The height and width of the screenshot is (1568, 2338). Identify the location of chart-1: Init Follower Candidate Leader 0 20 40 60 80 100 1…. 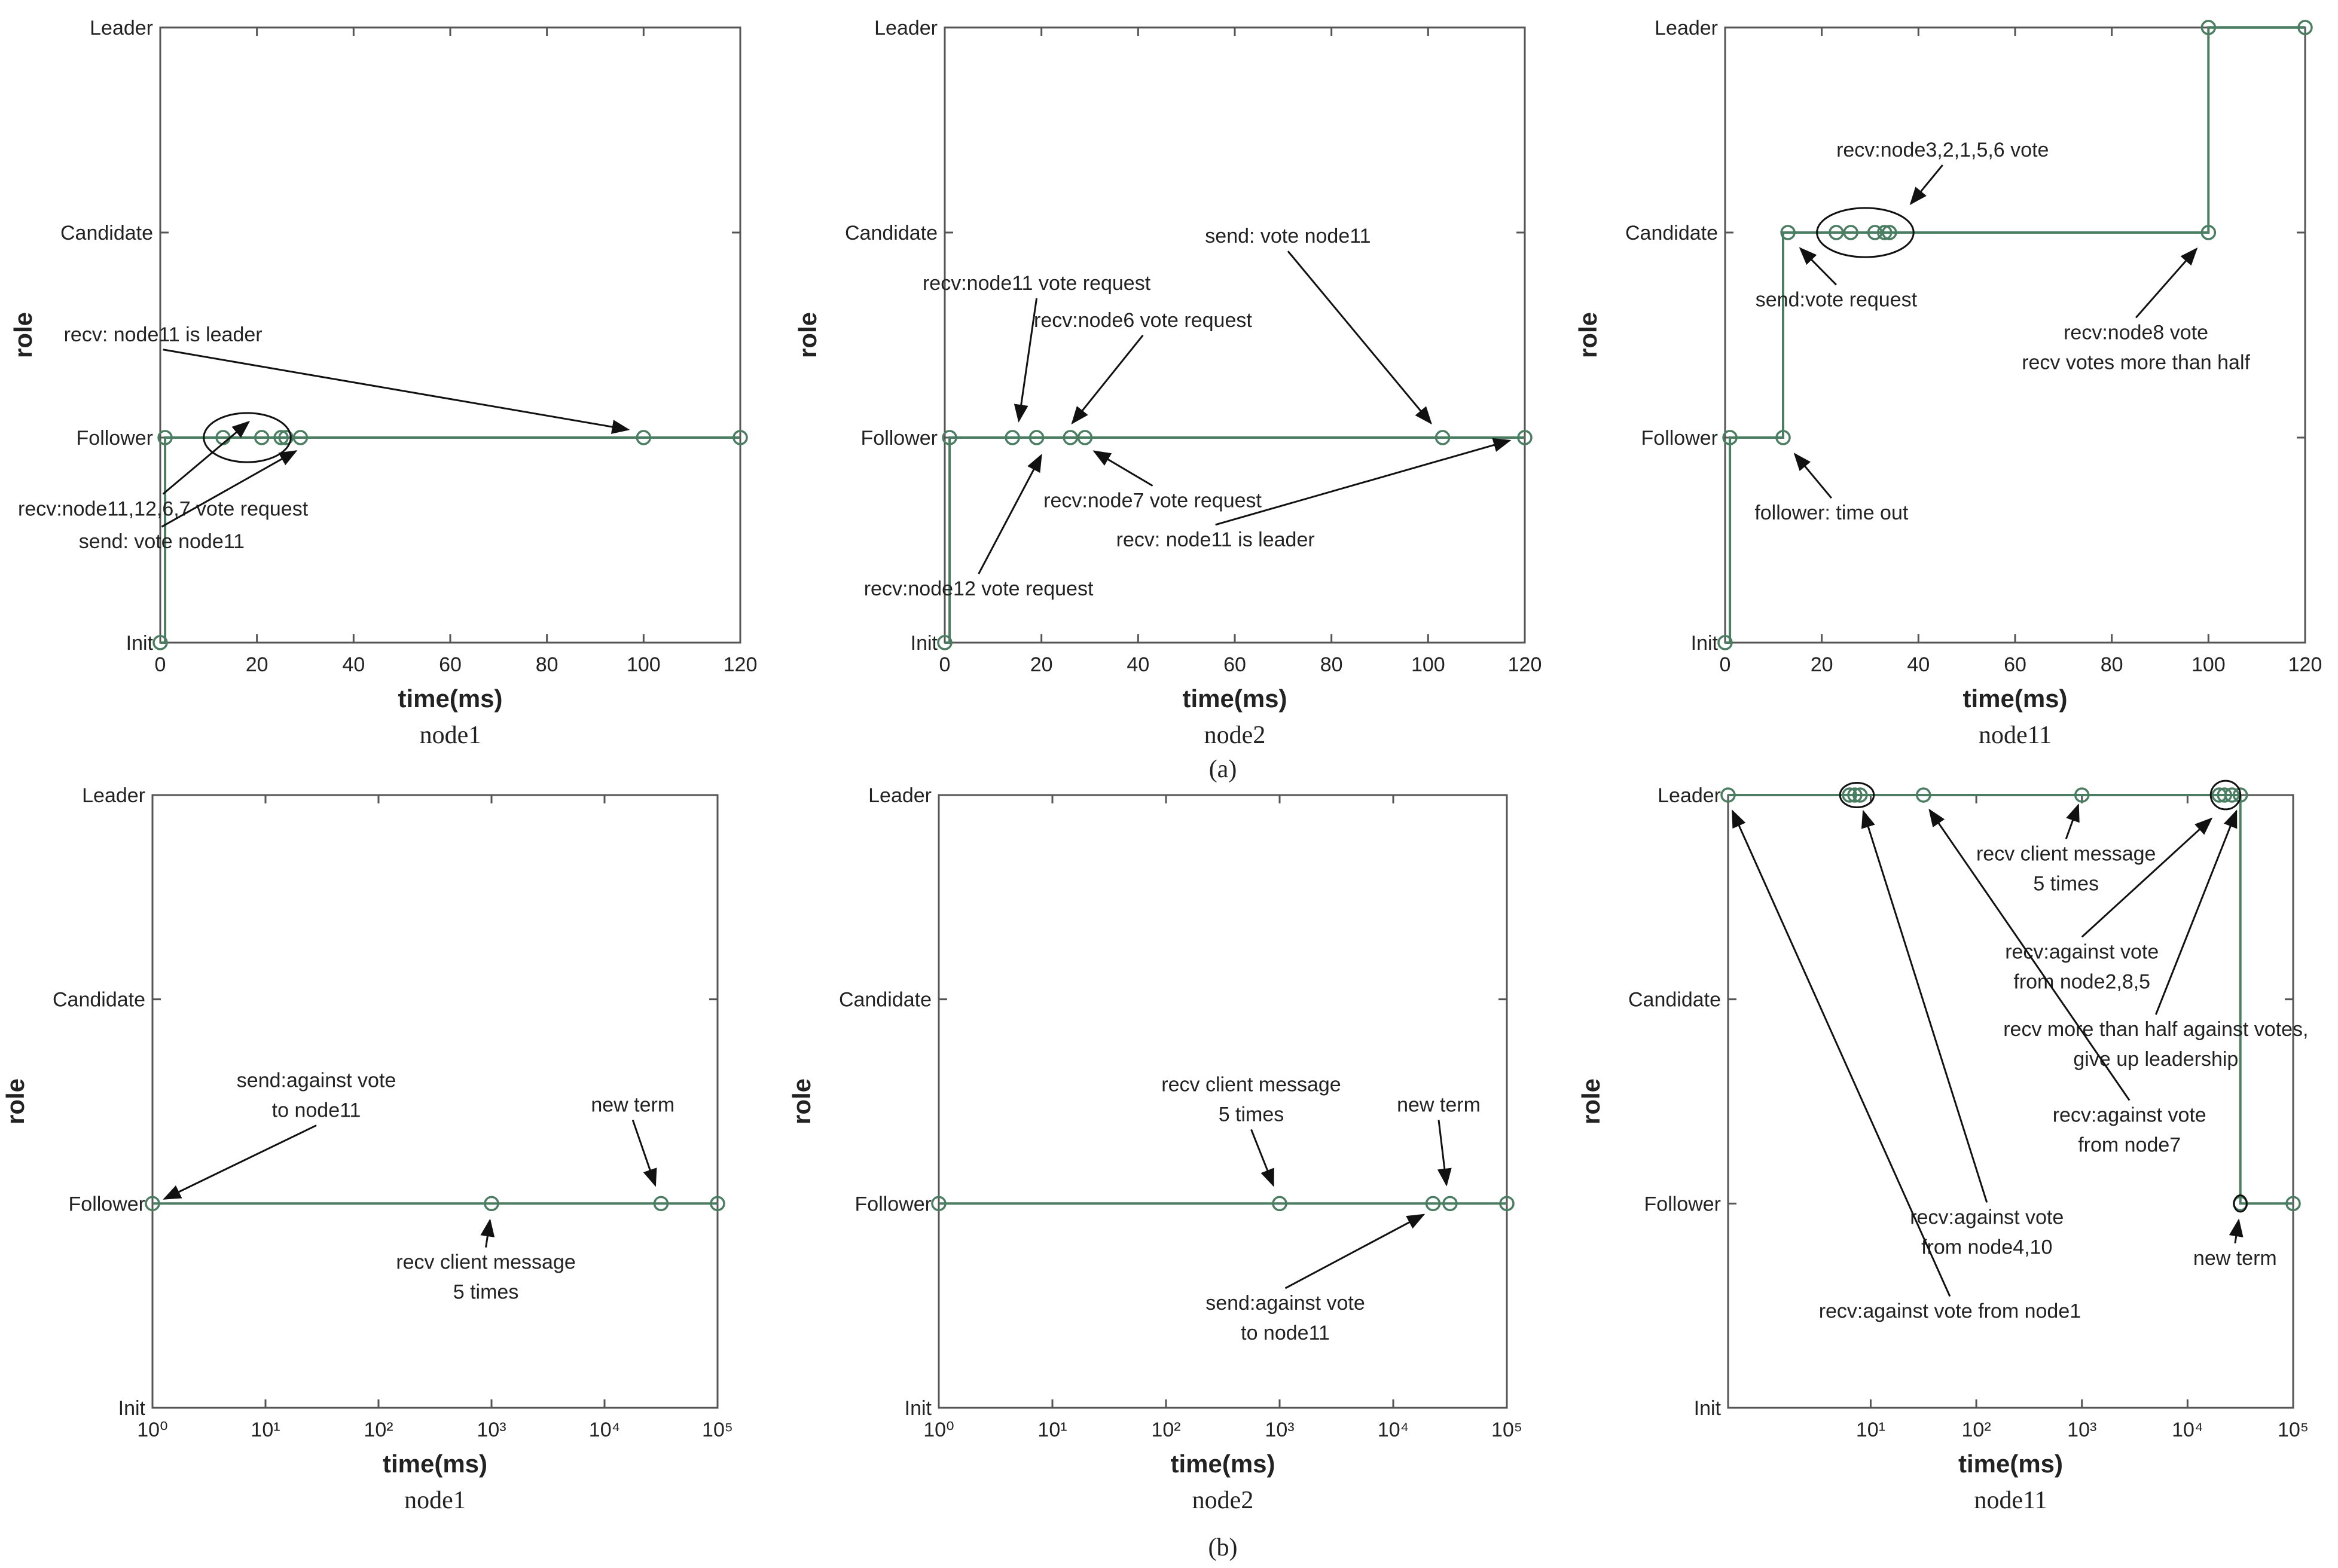
(383, 383).